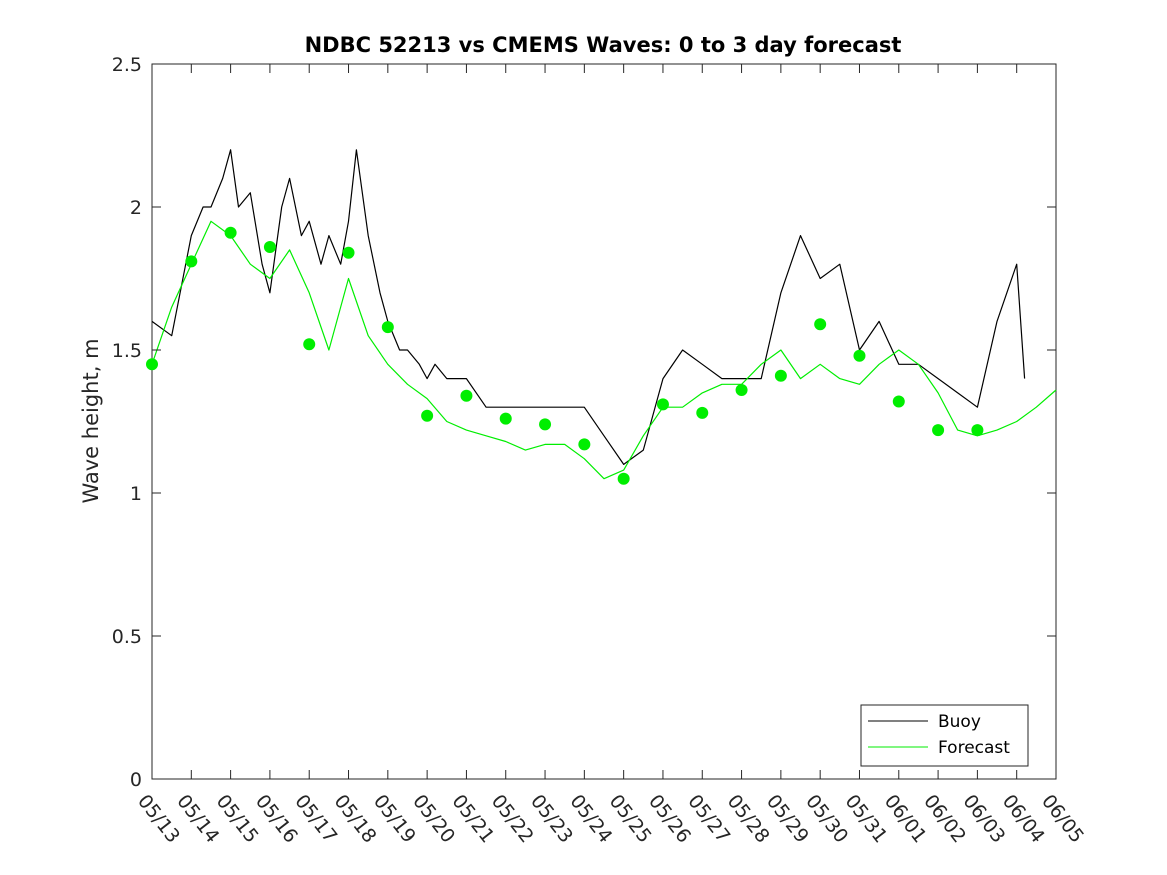 This screenshot has height=875, width=1167. What do you see at coordinates (127, 637) in the screenshot?
I see `y-tick-label: 0.5` at bounding box center [127, 637].